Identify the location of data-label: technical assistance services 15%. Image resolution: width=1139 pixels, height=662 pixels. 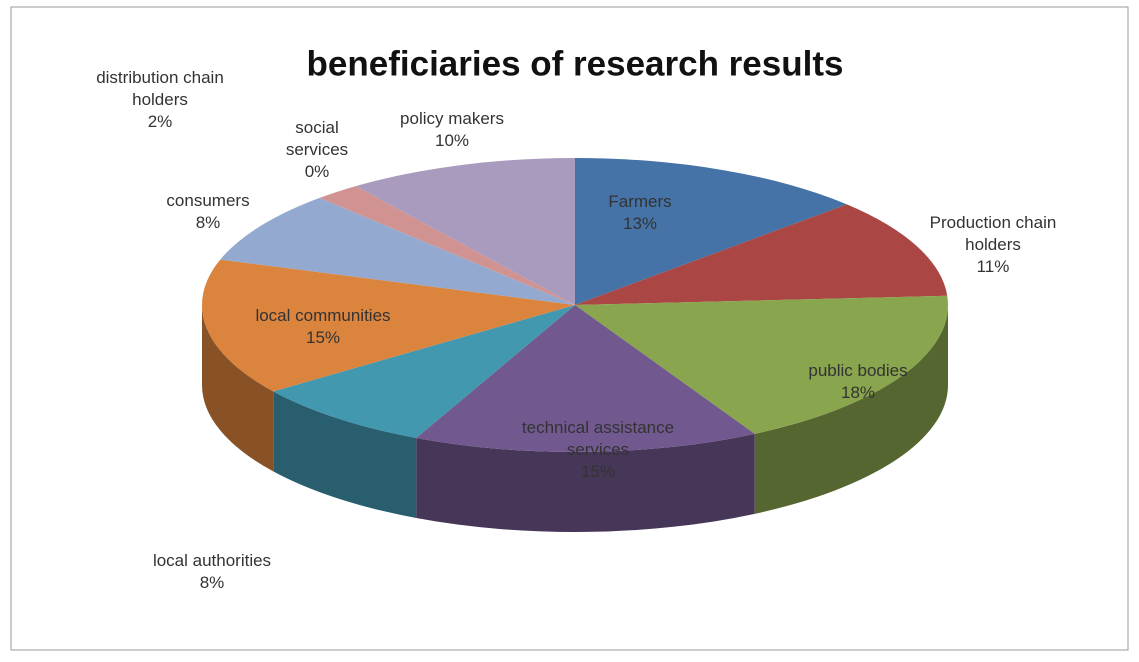
(598, 450).